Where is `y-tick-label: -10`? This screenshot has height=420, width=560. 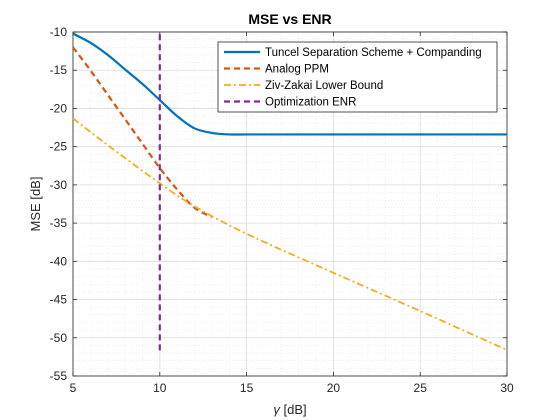 y-tick-label: -10 is located at coordinates (59, 32).